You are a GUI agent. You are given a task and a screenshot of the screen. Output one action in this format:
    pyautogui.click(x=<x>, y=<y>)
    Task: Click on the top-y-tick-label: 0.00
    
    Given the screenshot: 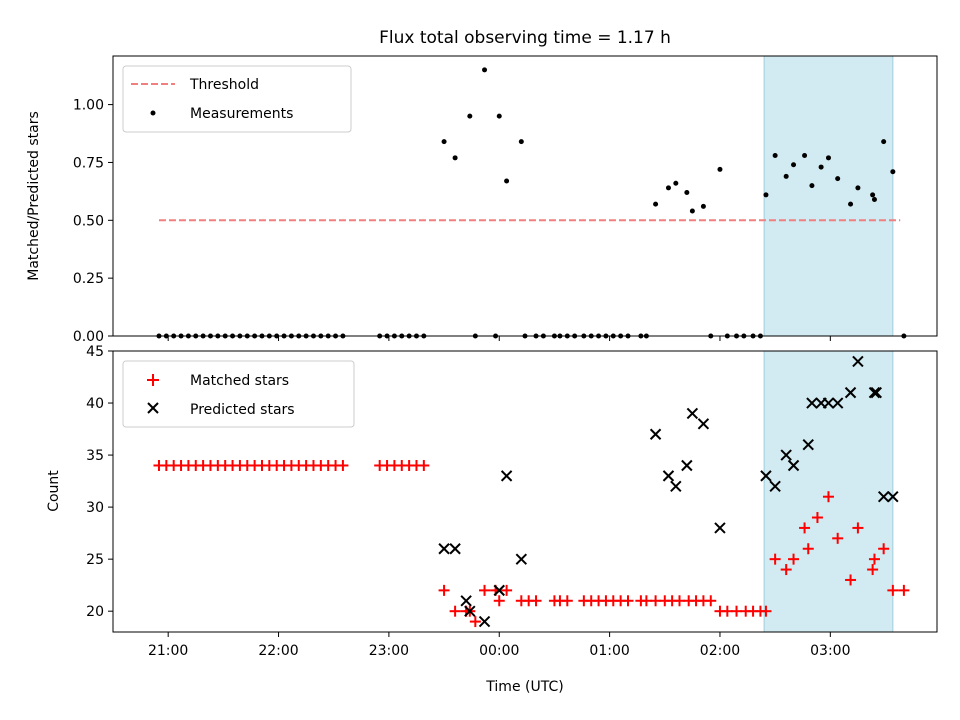 What is the action you would take?
    pyautogui.click(x=88, y=337)
    